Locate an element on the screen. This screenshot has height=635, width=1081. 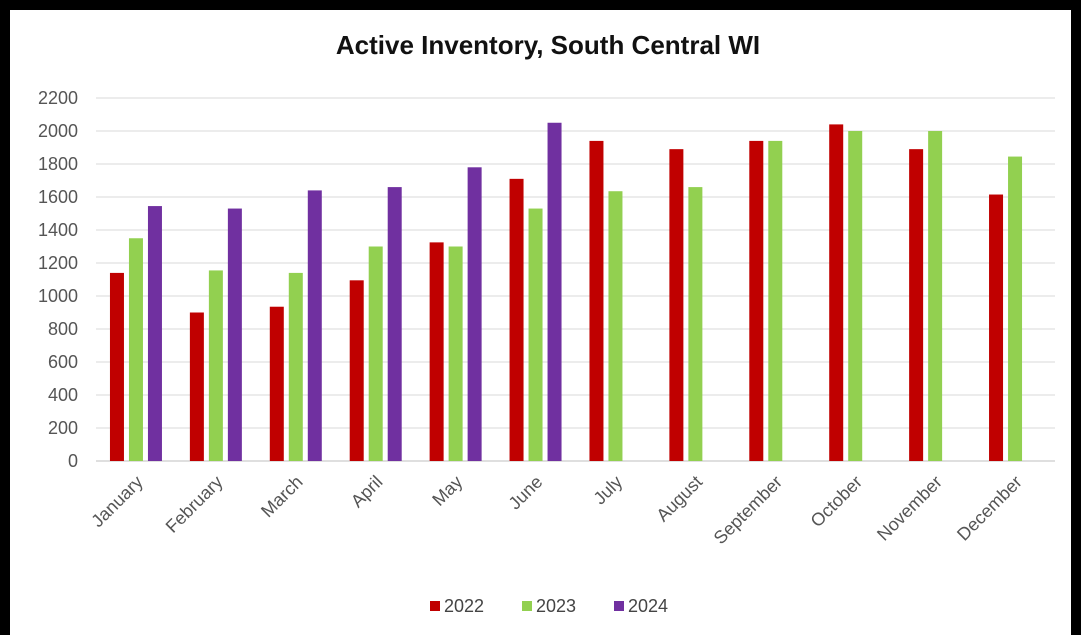
x-tick-label: June is located at coordinates (526, 493).